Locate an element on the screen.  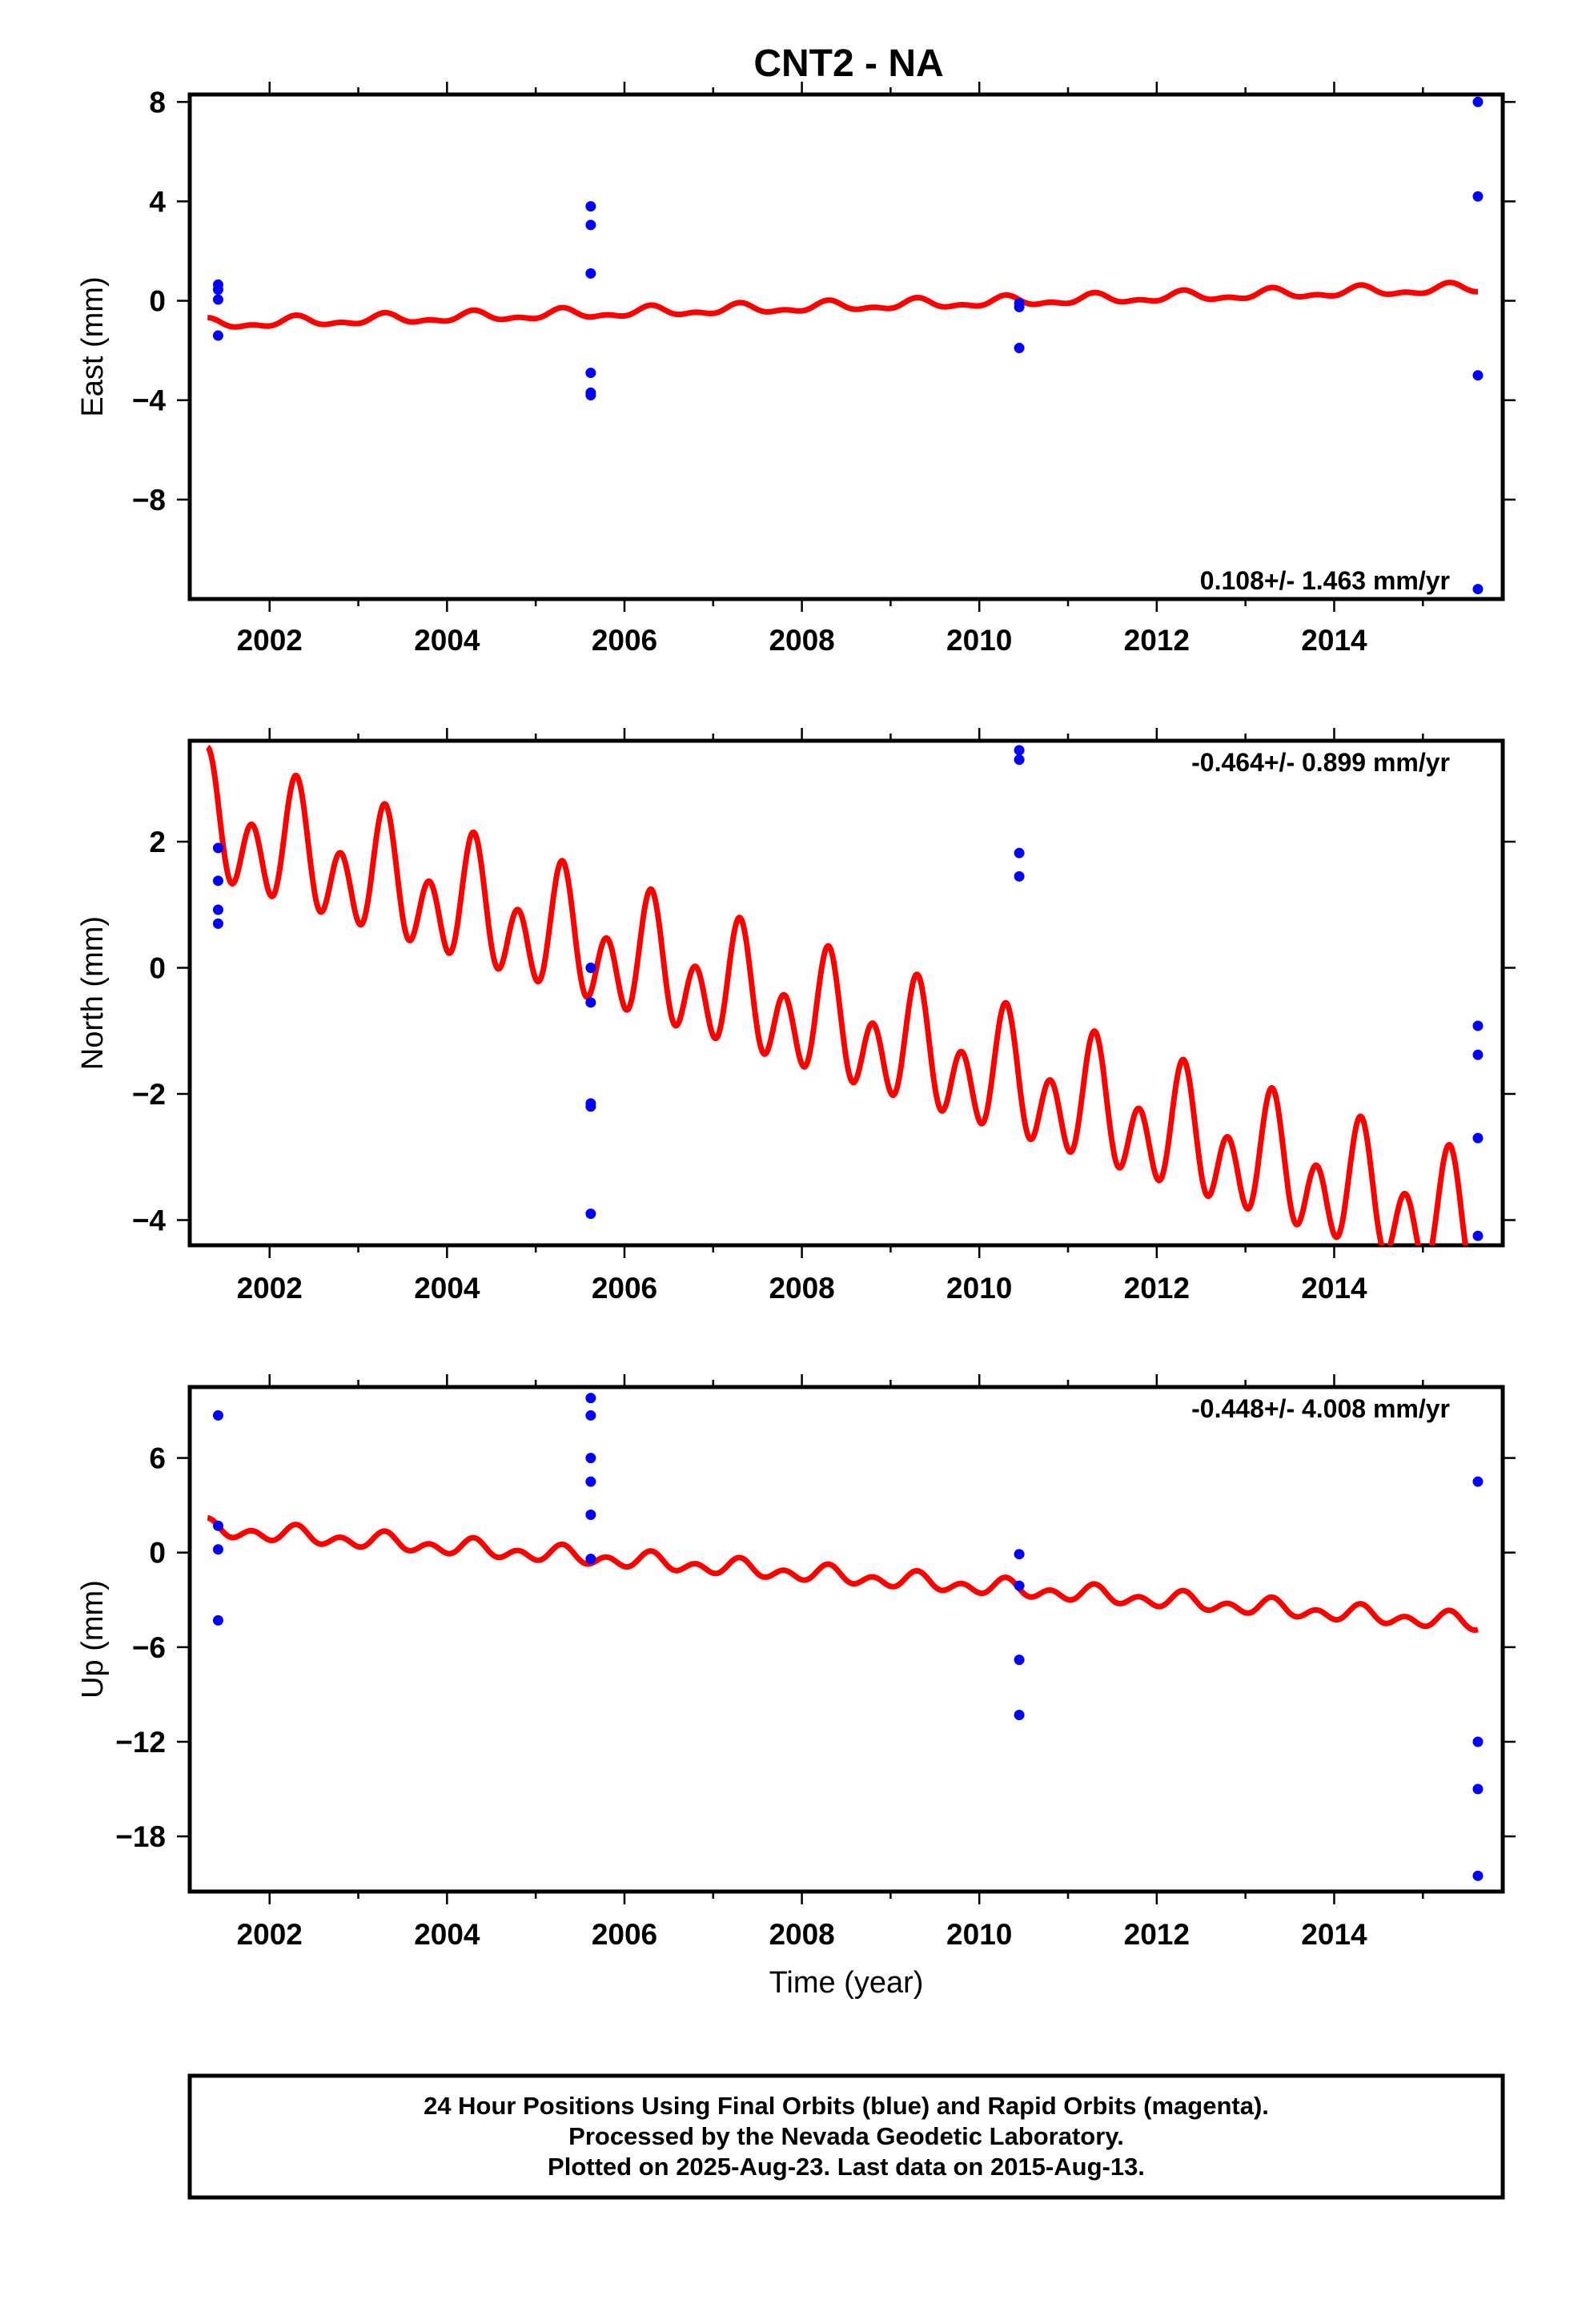
up-y-axis-label: Up (mm) is located at coordinates (93, 1639).